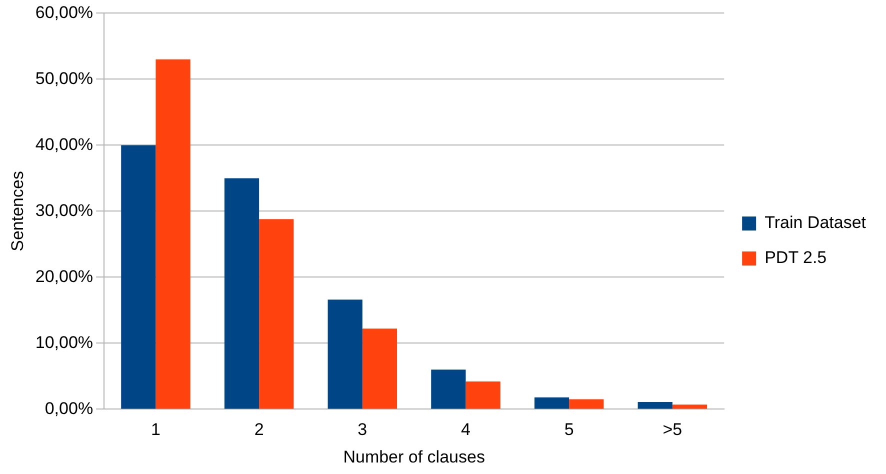 This screenshot has height=474, width=886. What do you see at coordinates (414, 456) in the screenshot?
I see `x-axis-title: Number of clauses` at bounding box center [414, 456].